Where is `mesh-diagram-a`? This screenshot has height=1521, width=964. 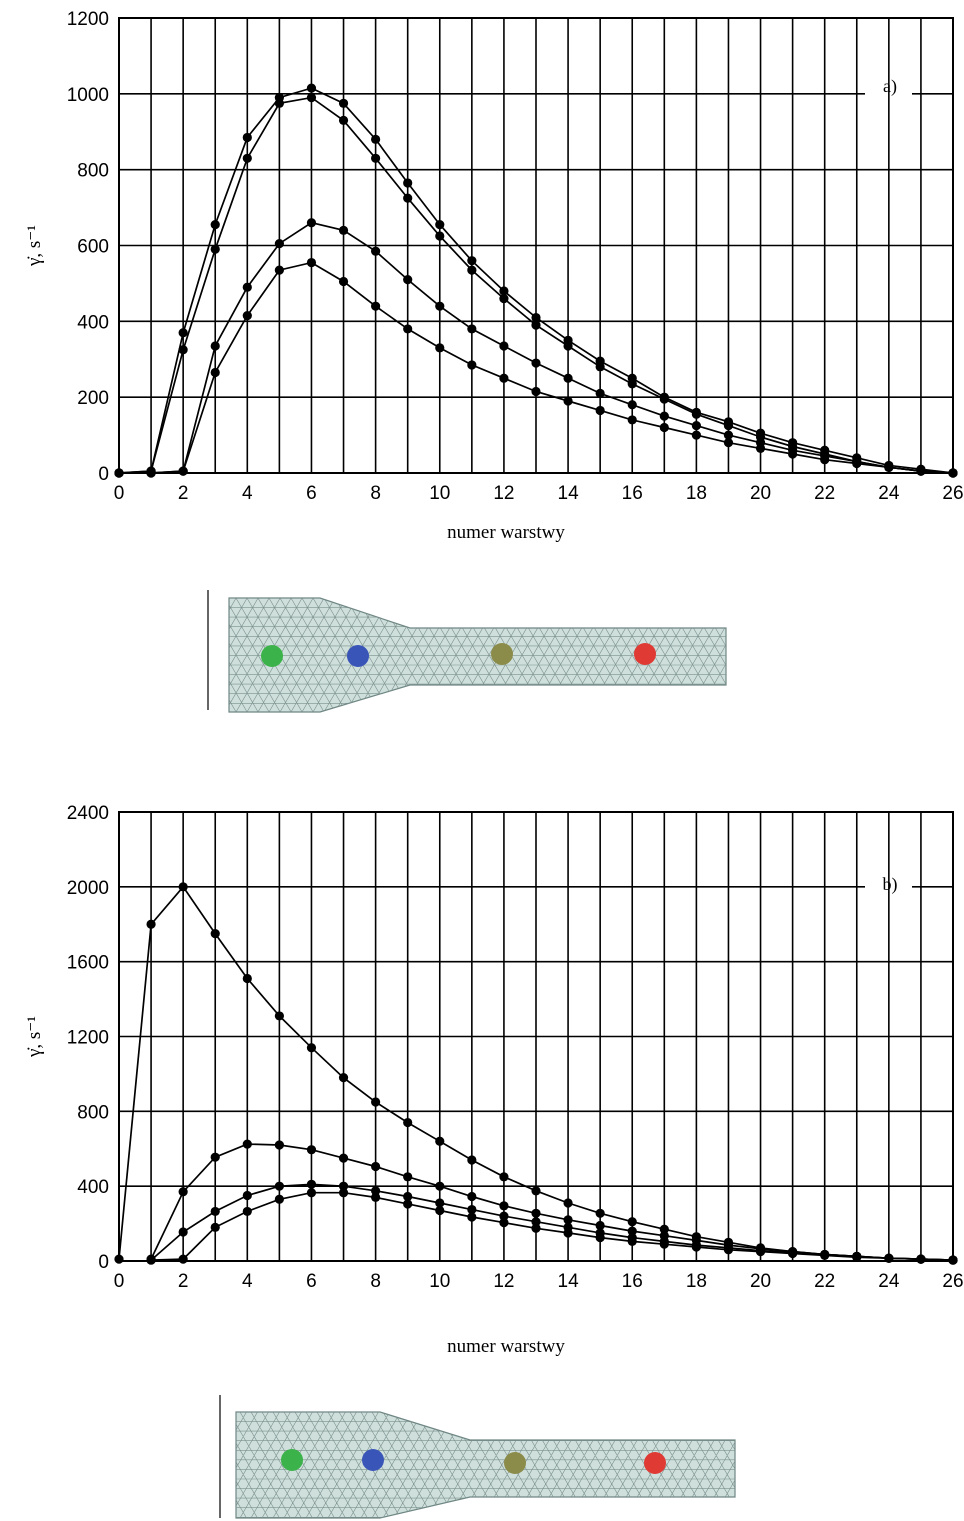
mesh-diagram-a is located at coordinates (467, 651).